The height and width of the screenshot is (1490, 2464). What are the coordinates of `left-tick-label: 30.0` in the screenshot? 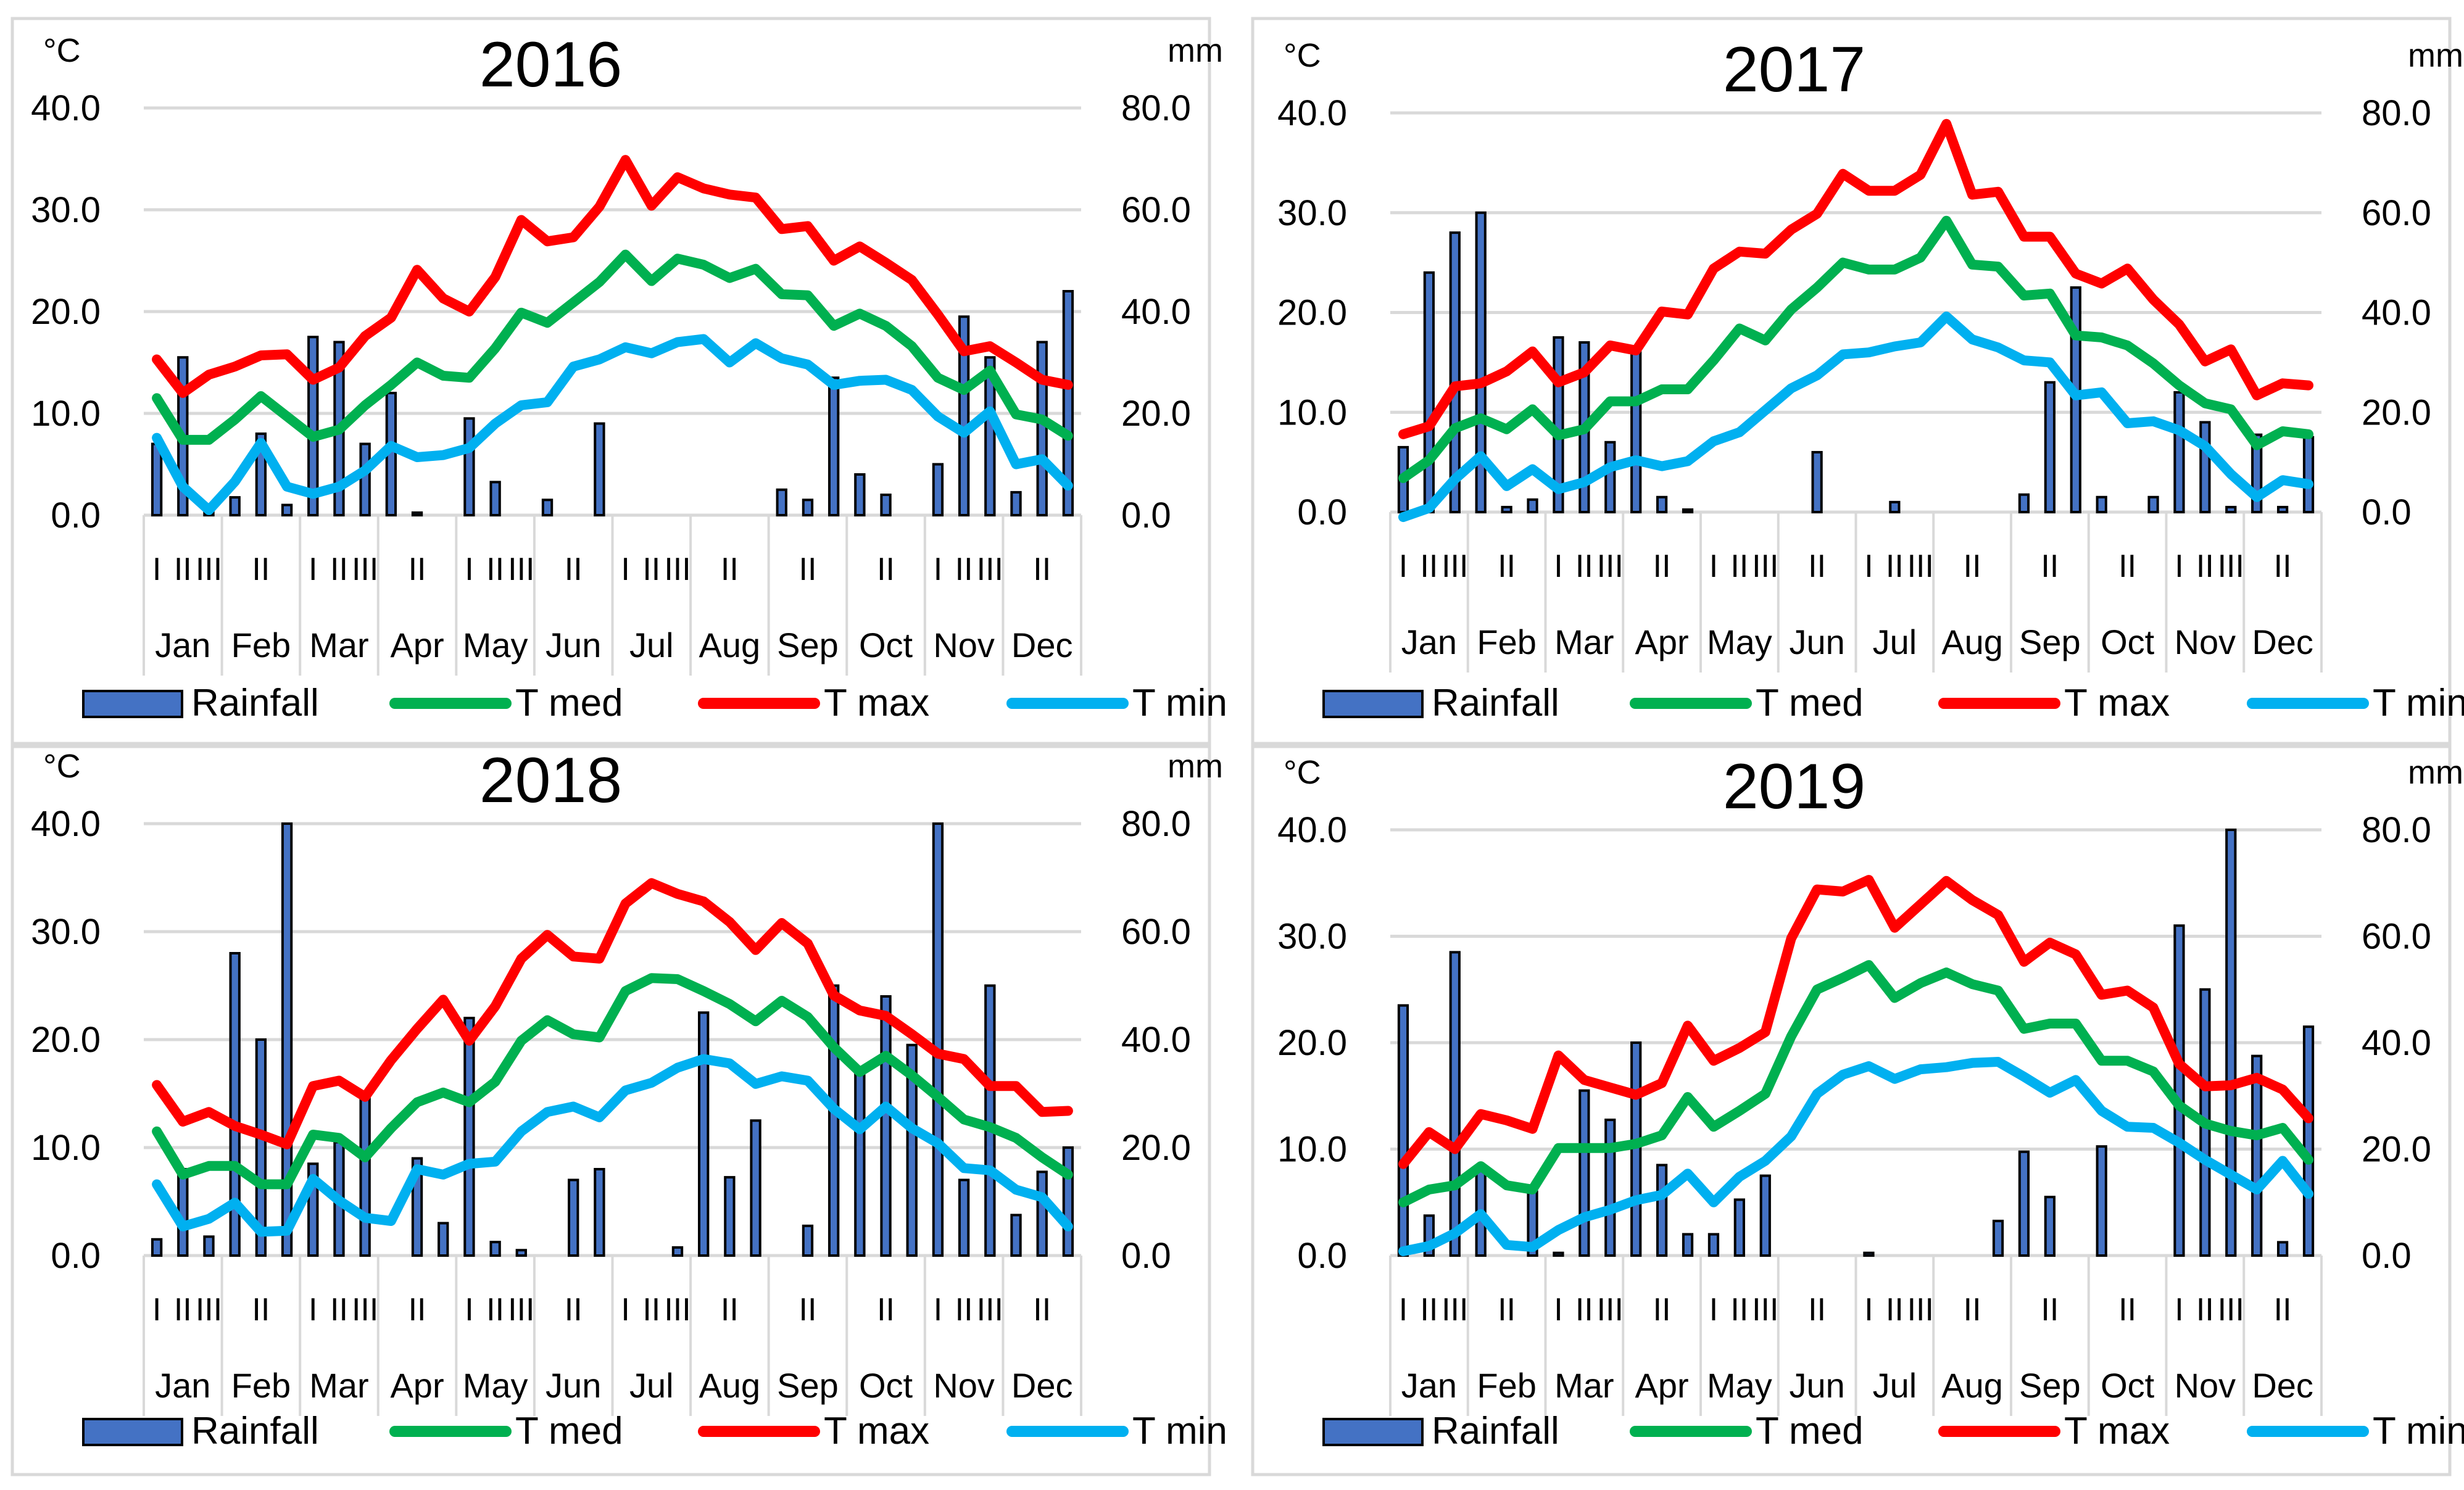 It's located at (1312, 213).